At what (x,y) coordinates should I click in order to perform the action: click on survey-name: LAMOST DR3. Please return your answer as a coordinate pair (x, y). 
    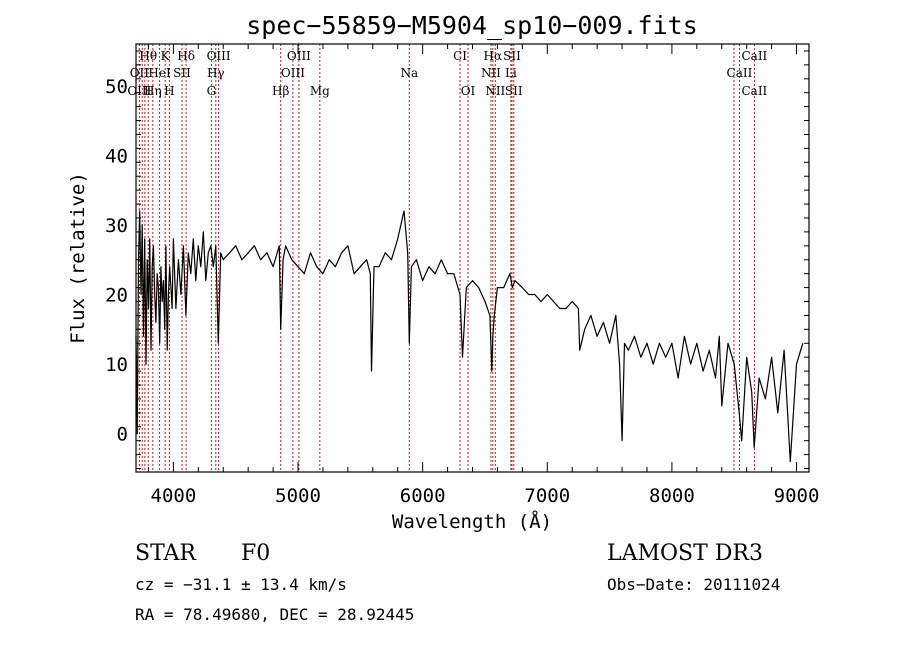
    Looking at the image, I should click on (685, 553).